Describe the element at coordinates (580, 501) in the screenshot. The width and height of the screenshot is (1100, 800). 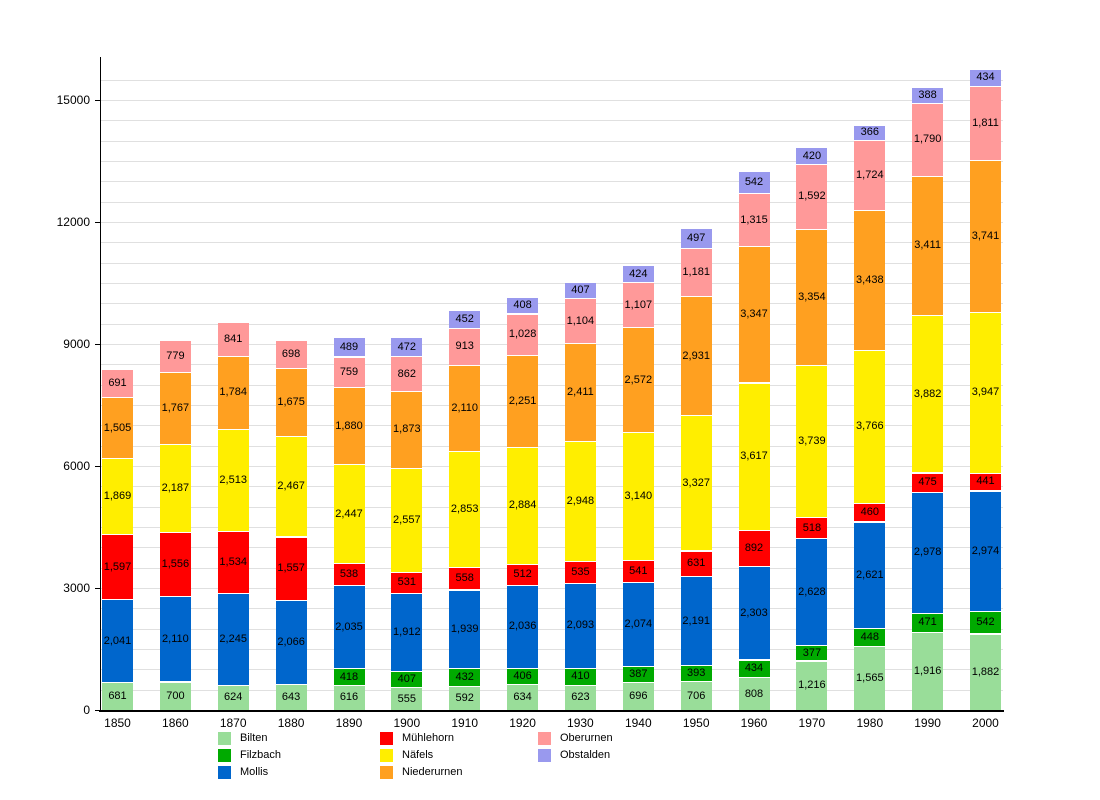
I see `bar-segment-nfels: 2,948` at that location.